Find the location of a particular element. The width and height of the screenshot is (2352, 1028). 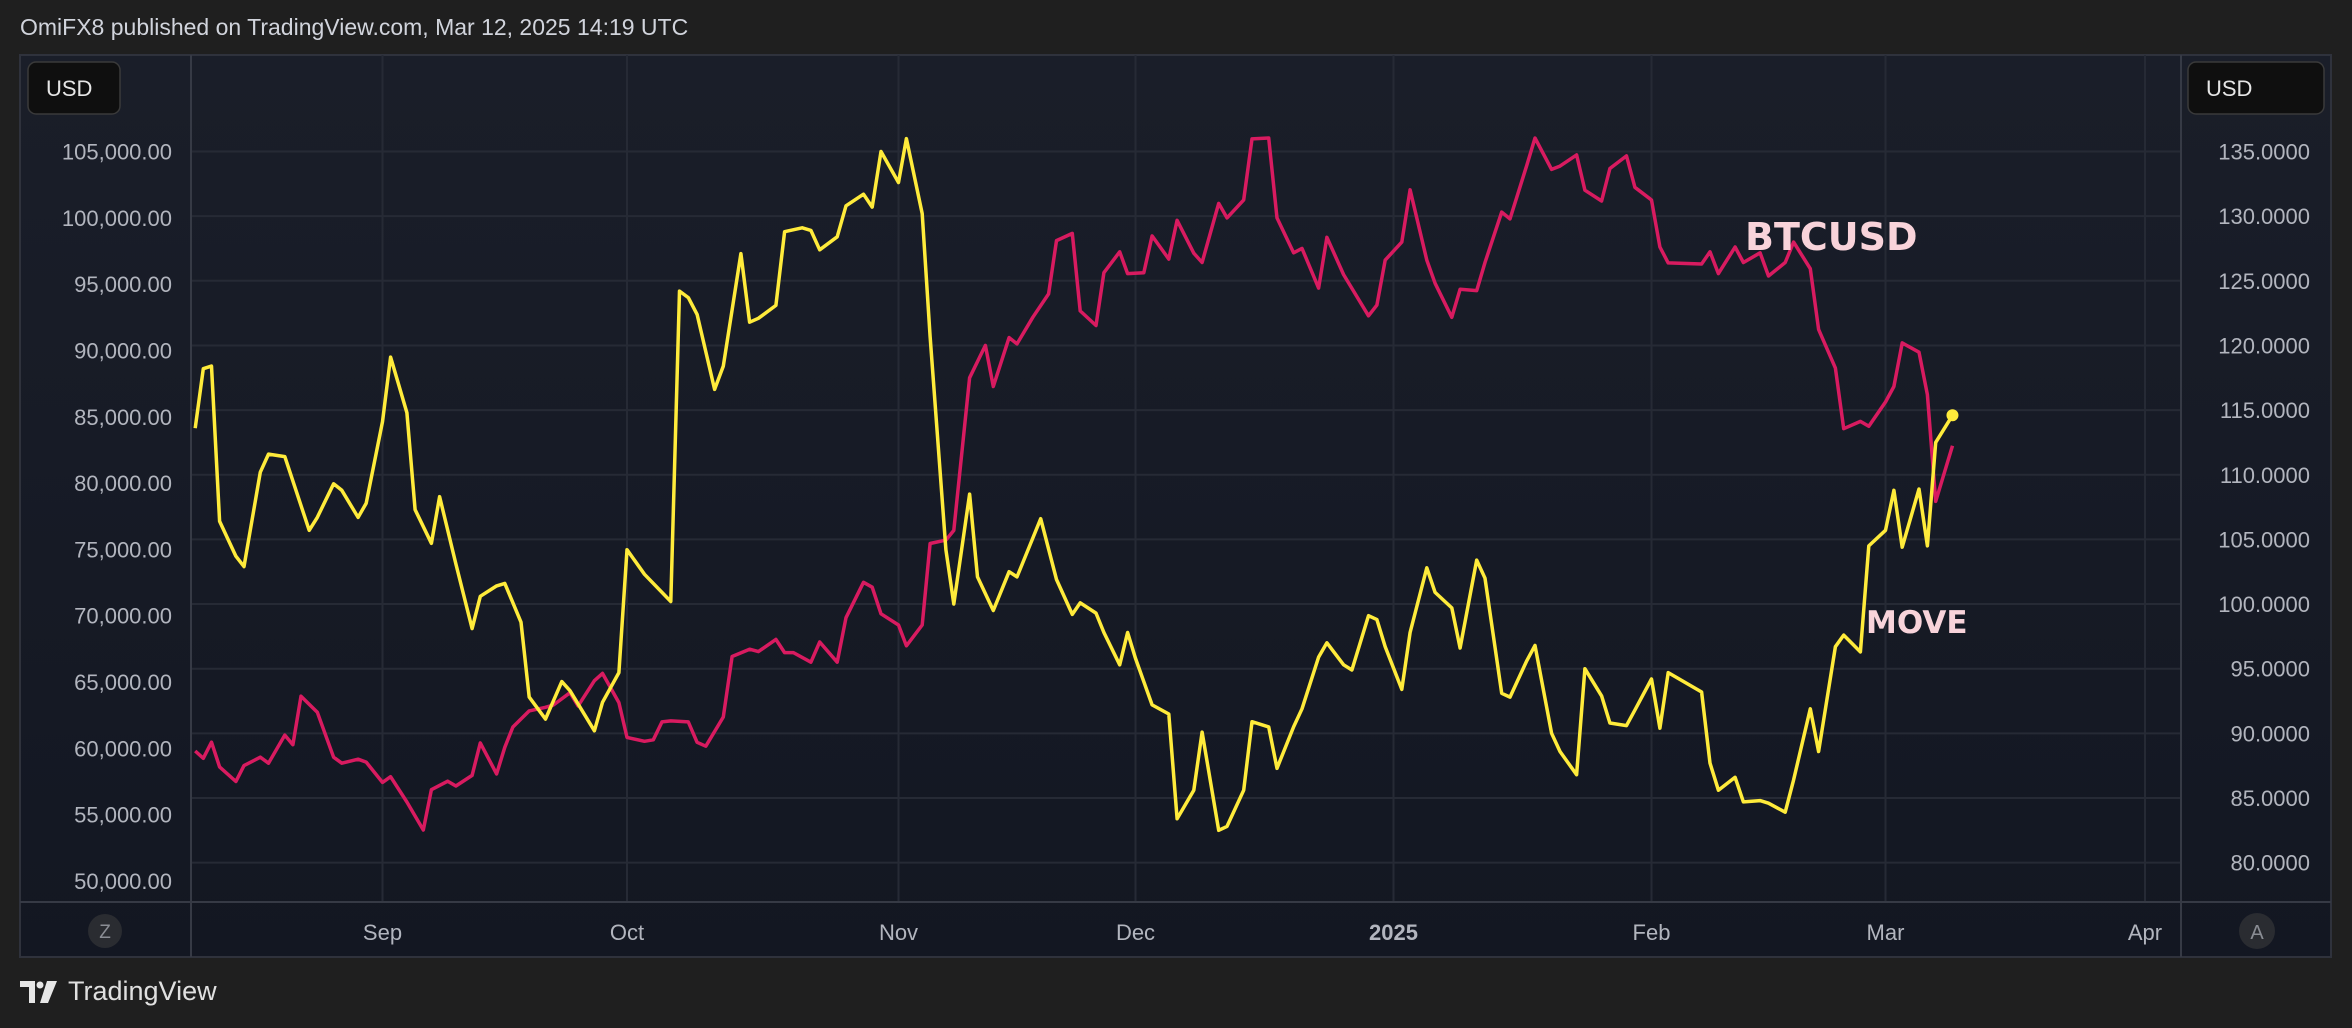

right-axis-tick-label: 105.0000 is located at coordinates (2264, 539).